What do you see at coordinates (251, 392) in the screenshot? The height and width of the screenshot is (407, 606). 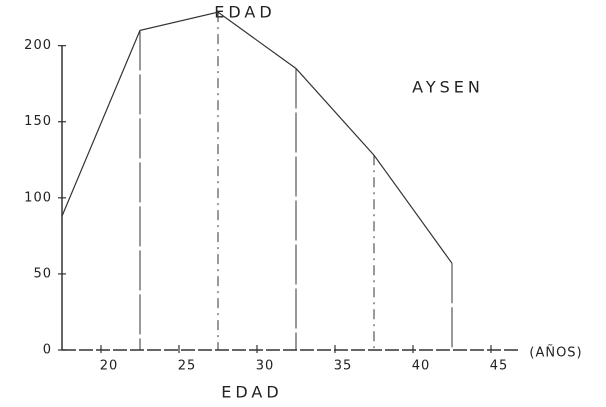 I see `x-axis-label: EDAD` at bounding box center [251, 392].